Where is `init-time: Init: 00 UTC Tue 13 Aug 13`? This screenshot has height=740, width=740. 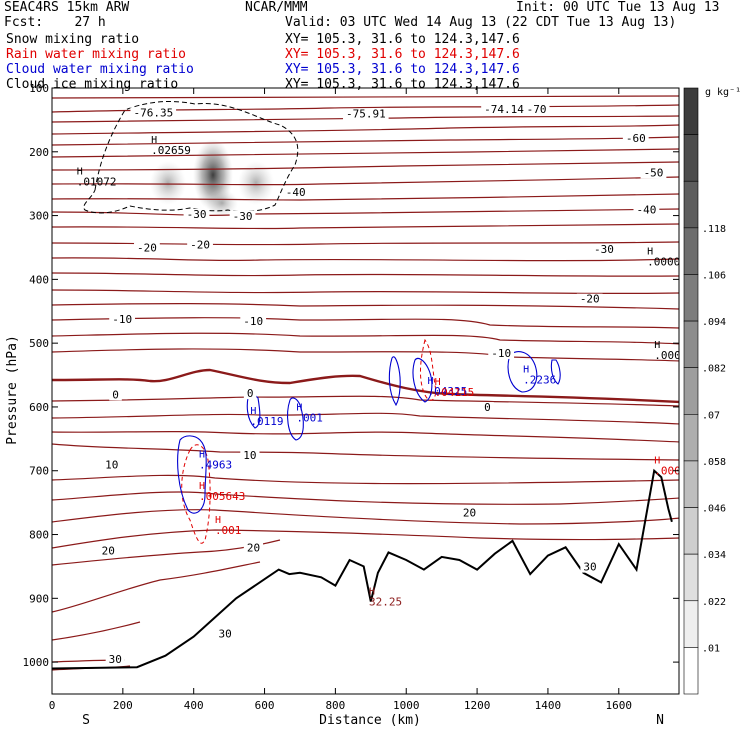
init-time: Init: 00 UTC Tue 13 Aug 13 is located at coordinates (618, 7).